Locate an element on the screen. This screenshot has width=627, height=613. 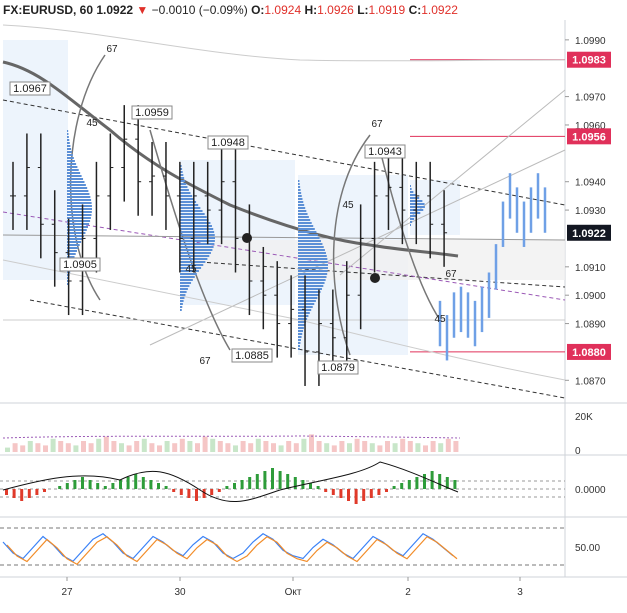
stochastic-k-line is located at coordinates (228, 547).